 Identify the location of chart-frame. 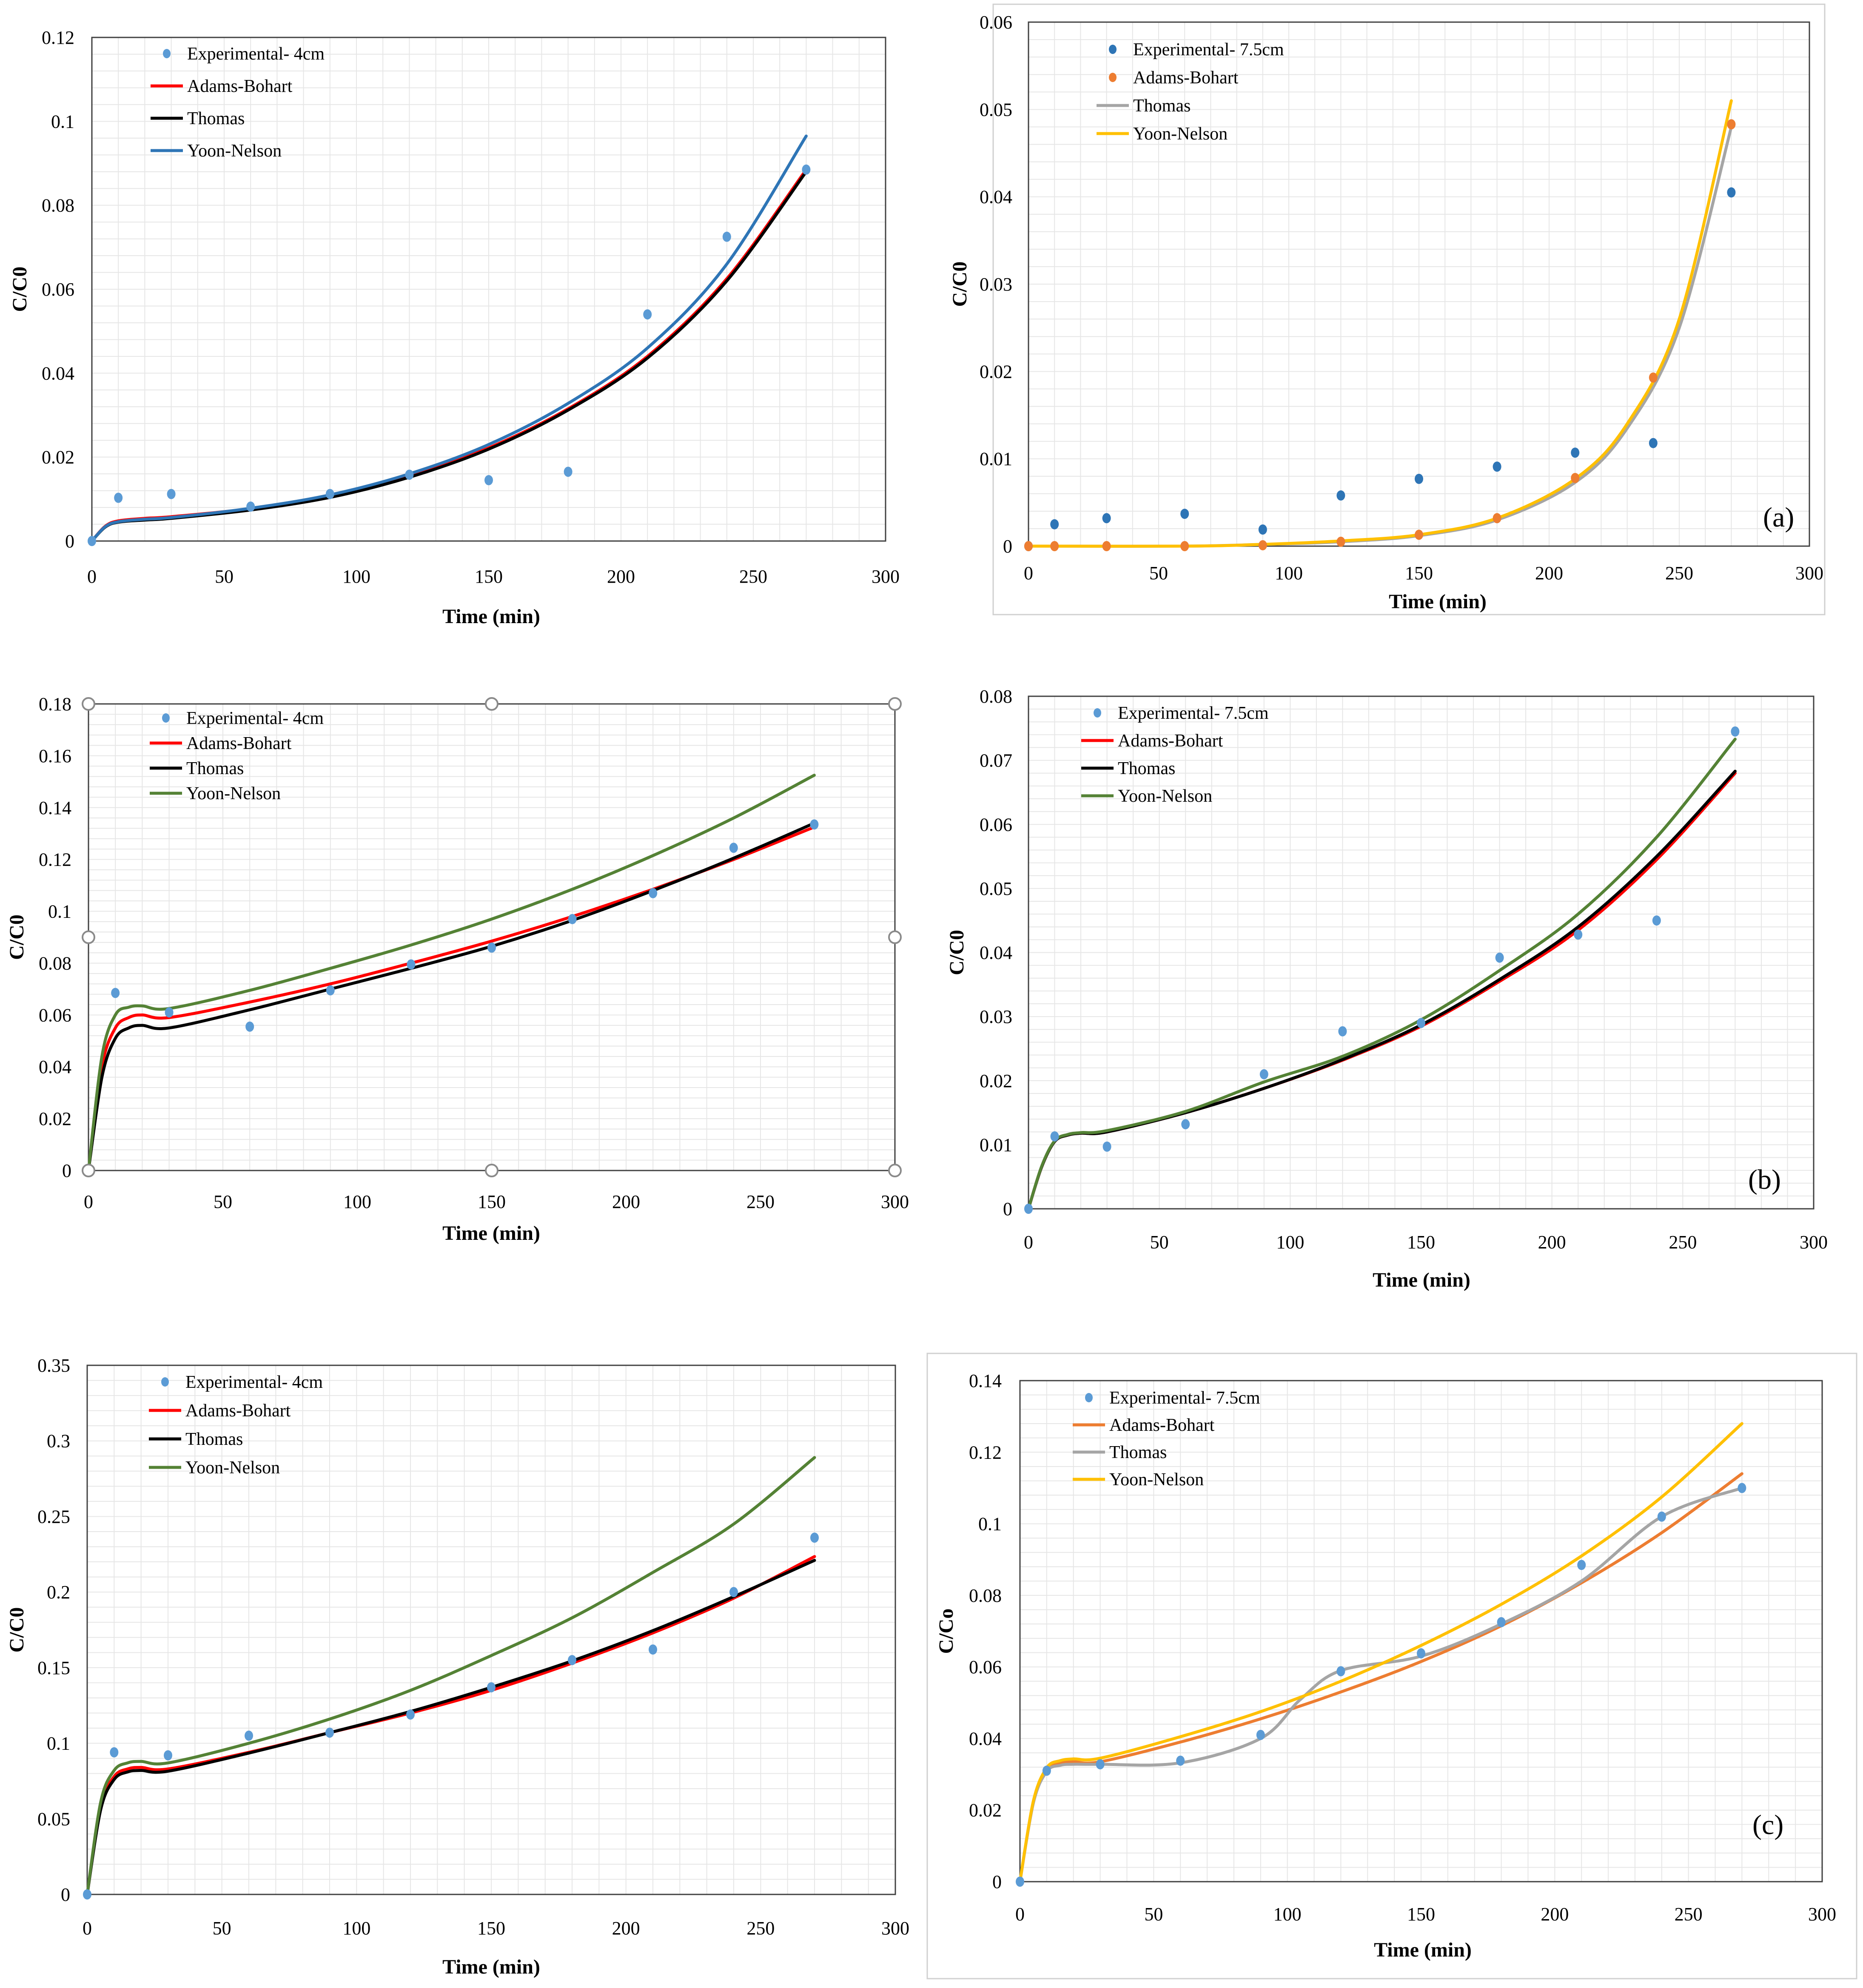
(1409, 309).